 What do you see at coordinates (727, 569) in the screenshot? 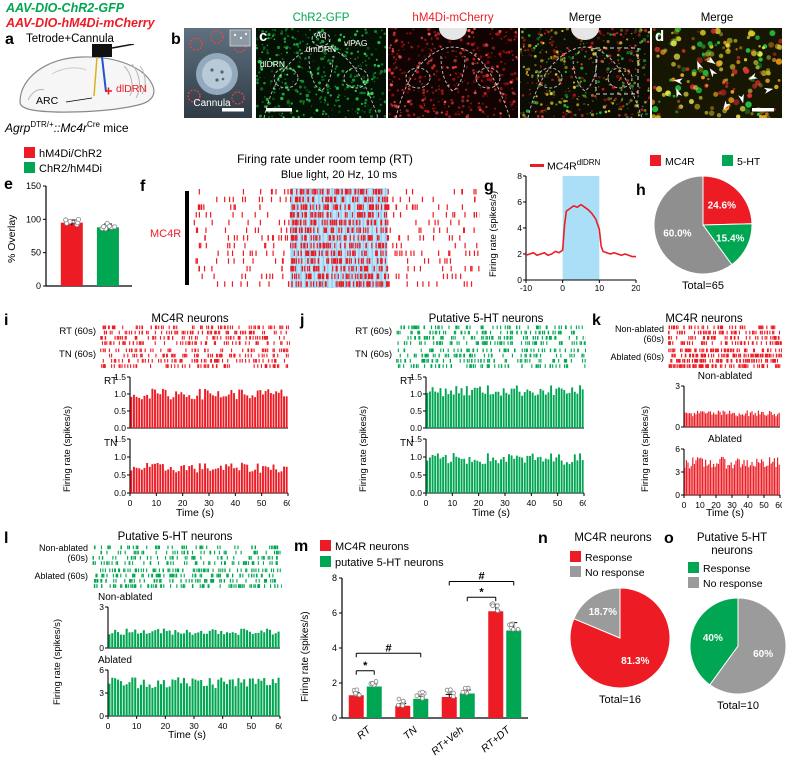
I see `legend-label: Response` at bounding box center [727, 569].